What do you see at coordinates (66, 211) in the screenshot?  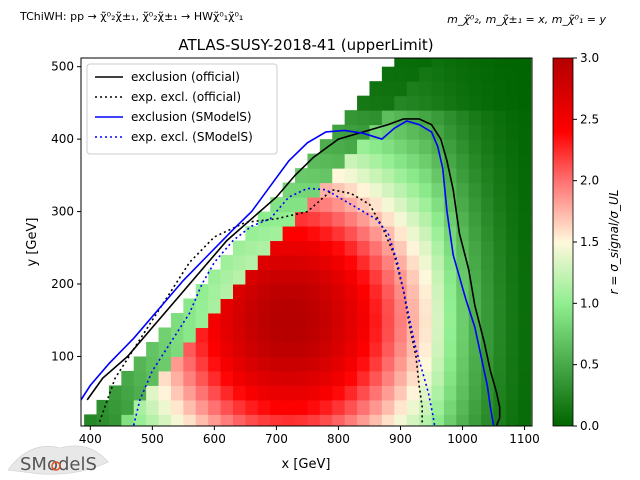 I see `y-axis: 100 200 300 400 500` at bounding box center [66, 211].